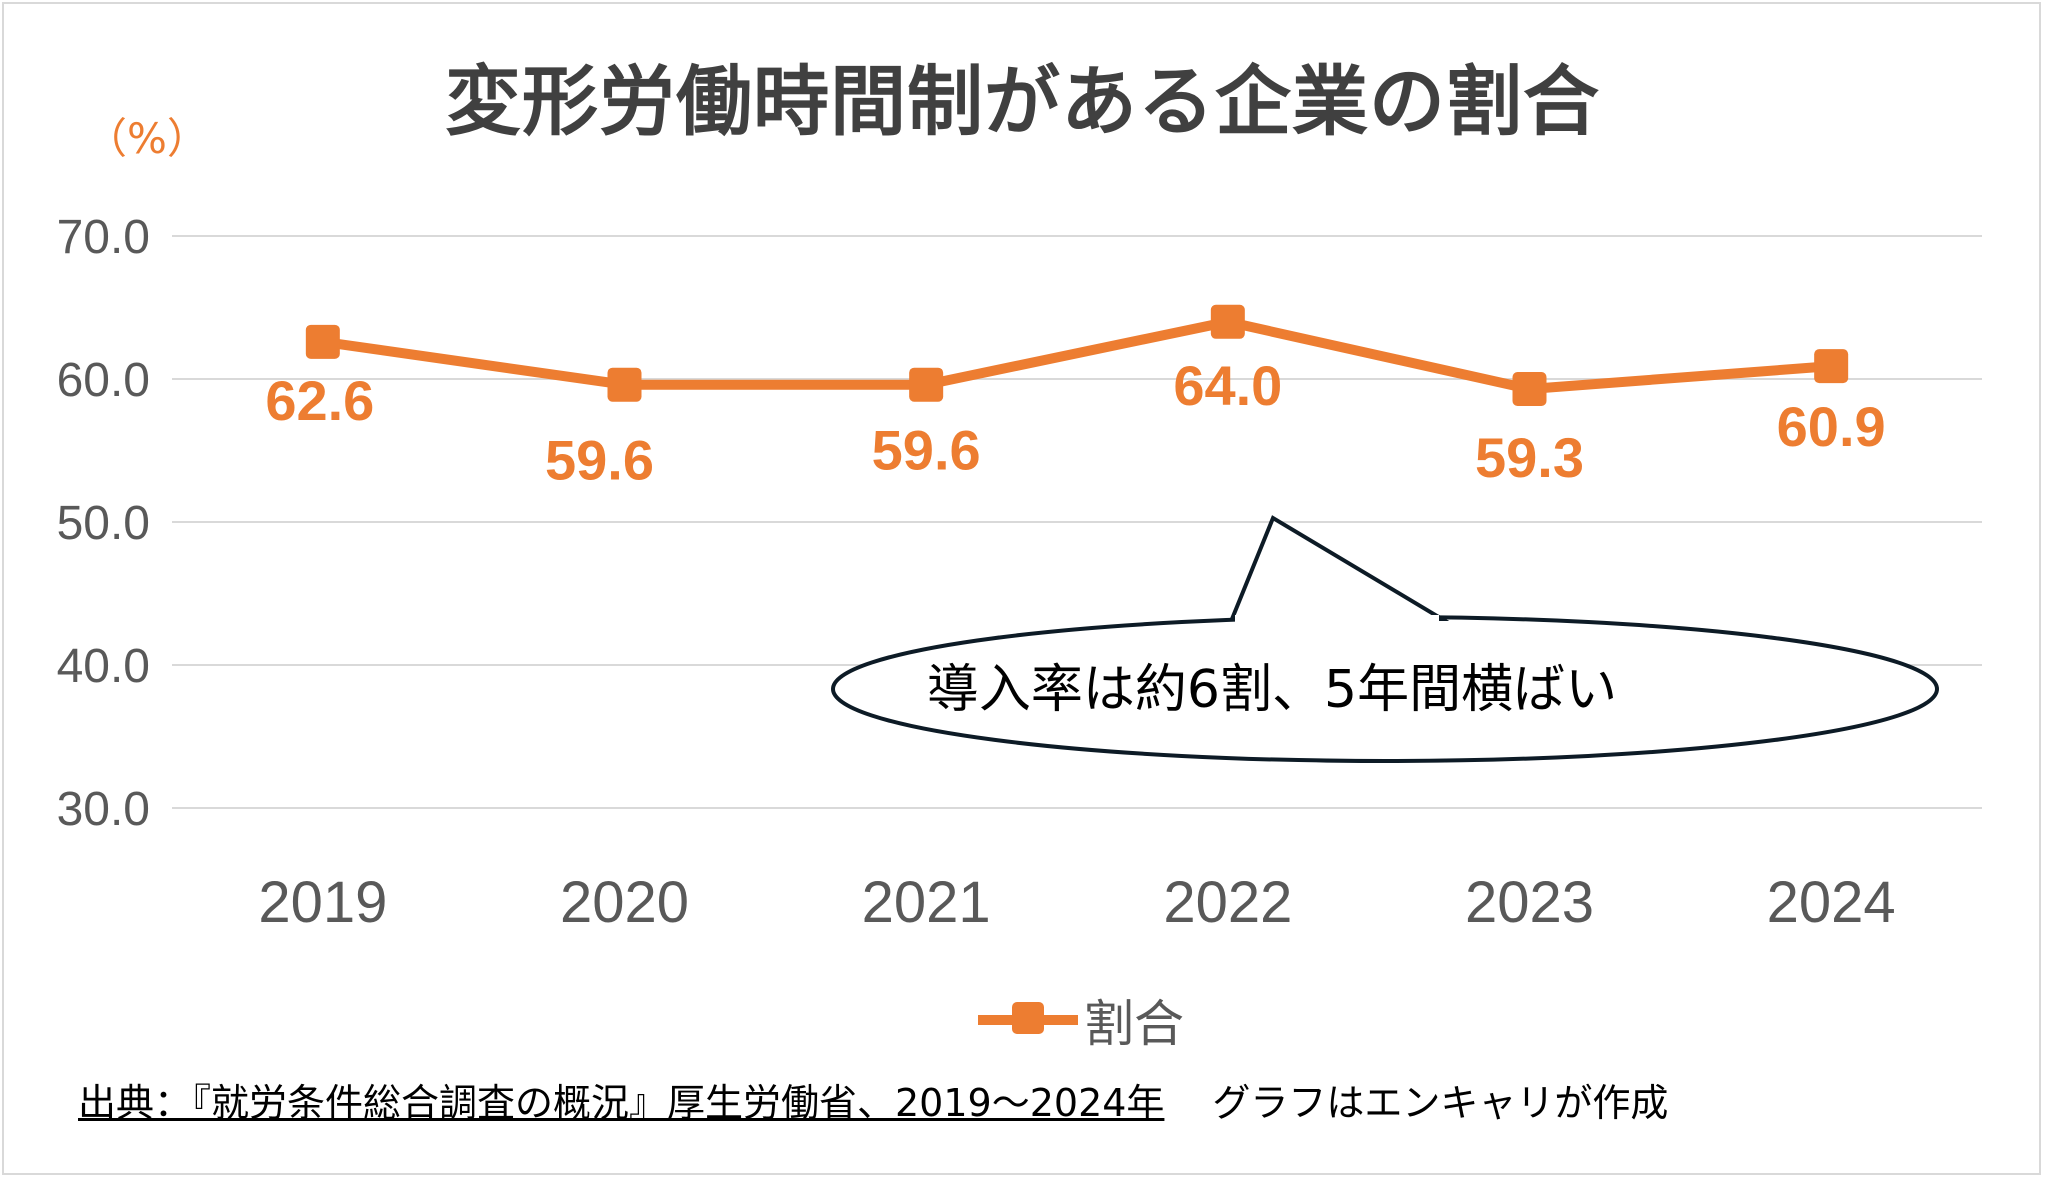  I want to click on x-tick-label: 2022, so click(1227, 902).